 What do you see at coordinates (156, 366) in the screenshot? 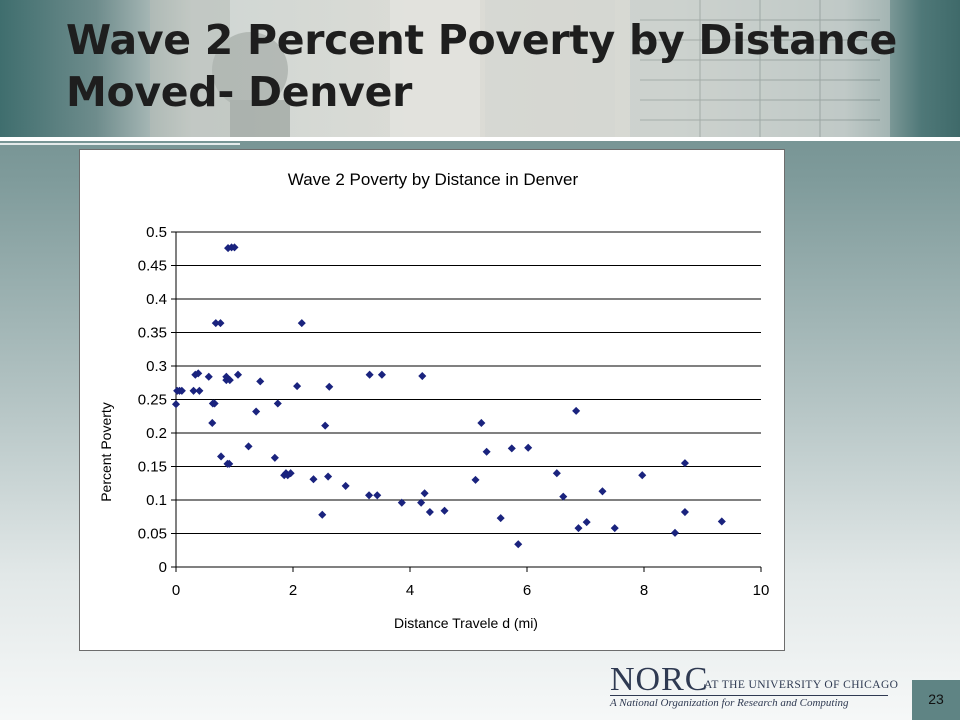
I see `y-tick-label: 0.3` at bounding box center [156, 366].